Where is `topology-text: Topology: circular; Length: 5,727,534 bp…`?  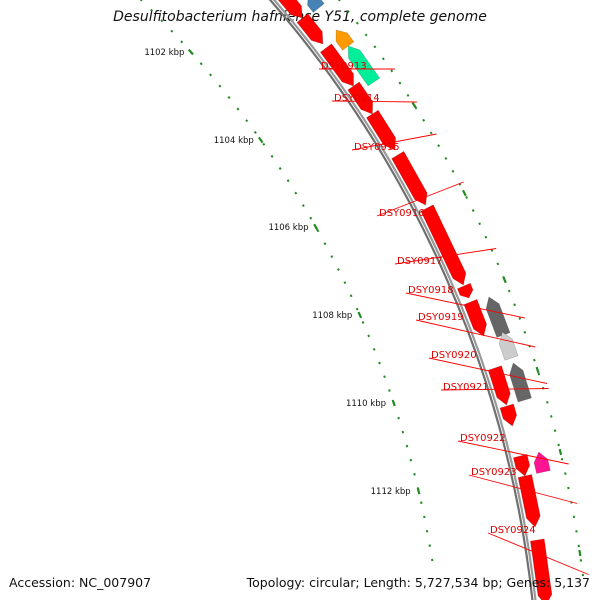
topology-text: Topology: circular; Length: 5,727,534 bp… is located at coordinates (418, 582).